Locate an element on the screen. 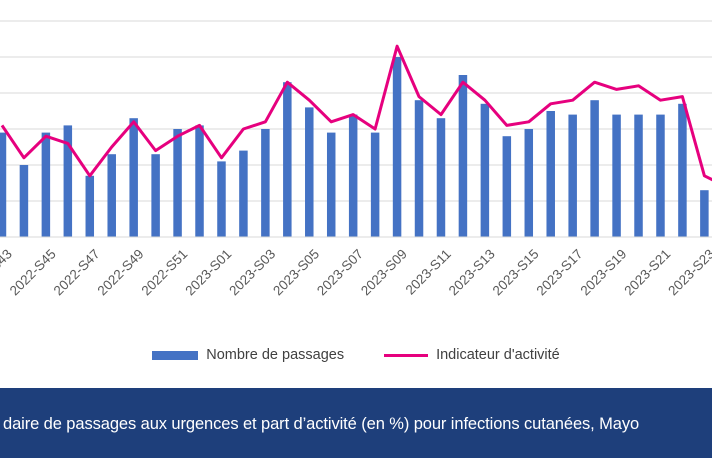  x-tick-label: 2022-S49 is located at coordinates (121, 272).